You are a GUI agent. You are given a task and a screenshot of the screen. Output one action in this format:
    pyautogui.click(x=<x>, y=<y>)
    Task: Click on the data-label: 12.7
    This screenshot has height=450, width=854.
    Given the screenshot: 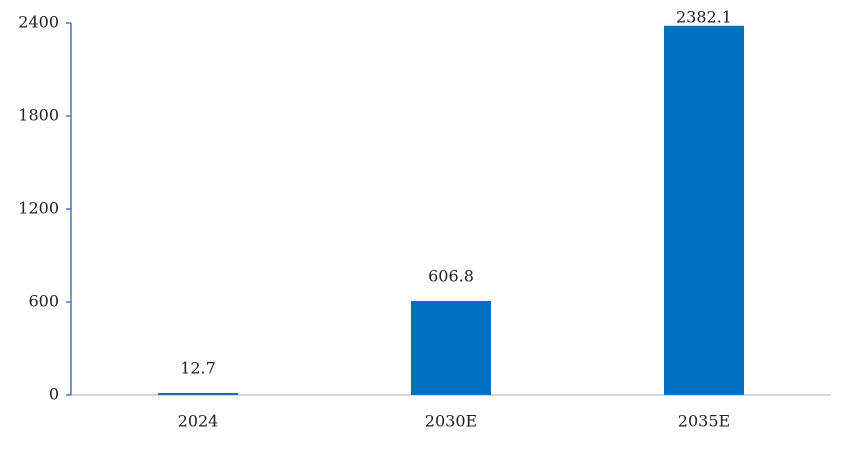 What is the action you would take?
    pyautogui.click(x=198, y=368)
    